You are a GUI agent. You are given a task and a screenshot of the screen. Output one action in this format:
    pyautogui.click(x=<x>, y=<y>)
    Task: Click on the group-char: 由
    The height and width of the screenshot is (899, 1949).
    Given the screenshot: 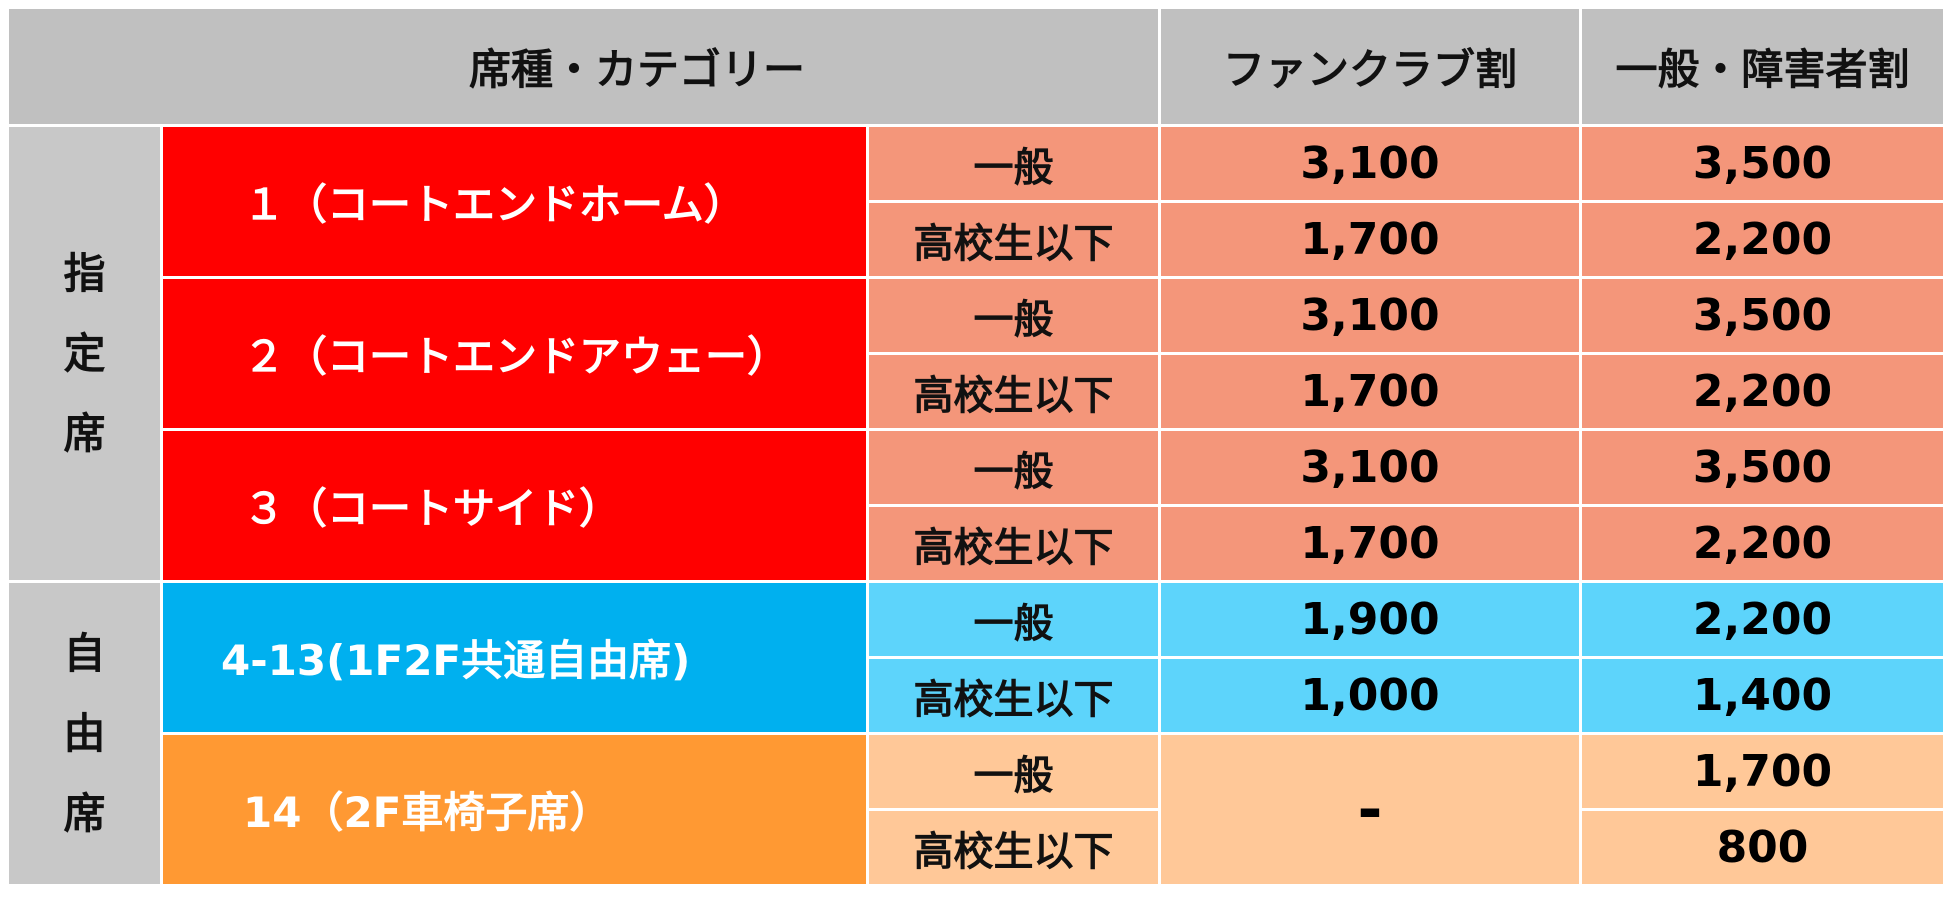 What is the action you would take?
    pyautogui.click(x=84, y=733)
    